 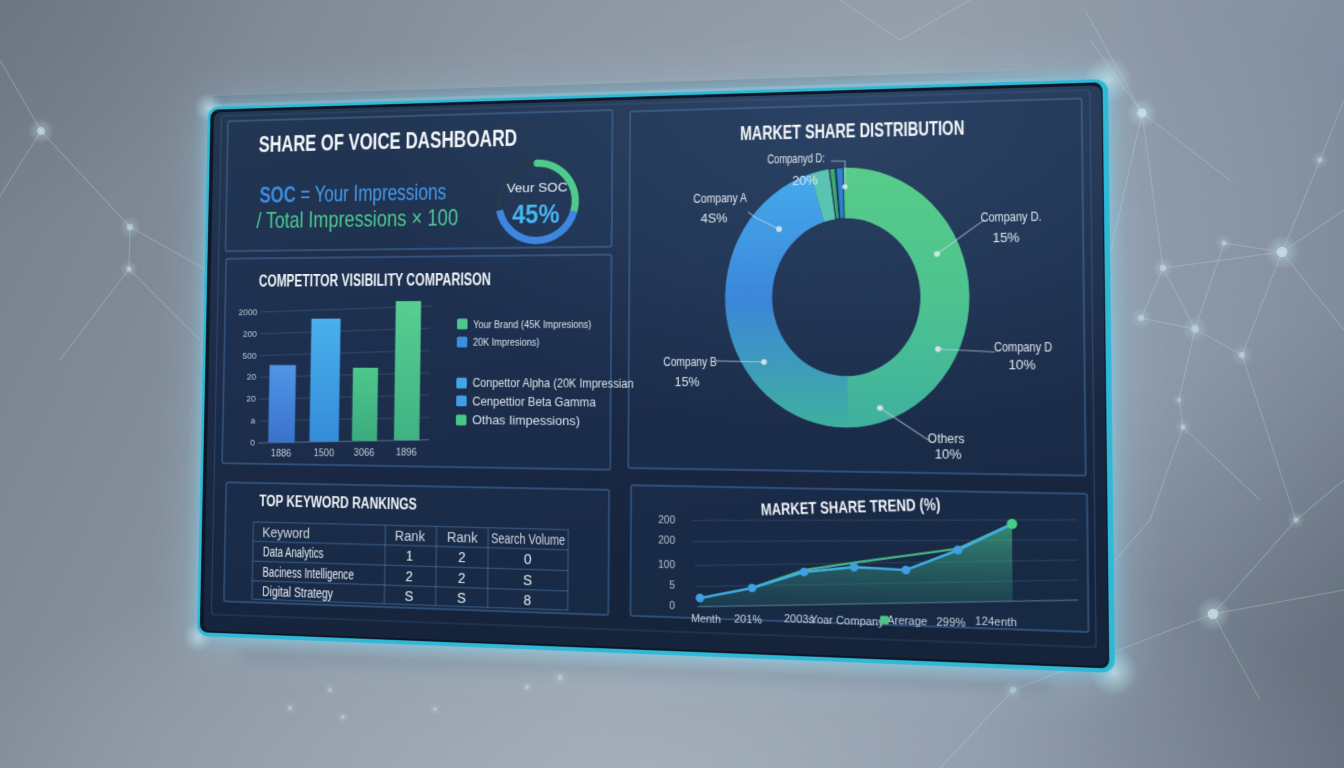 I want to click on svg-text: Menth, so click(x=706, y=619).